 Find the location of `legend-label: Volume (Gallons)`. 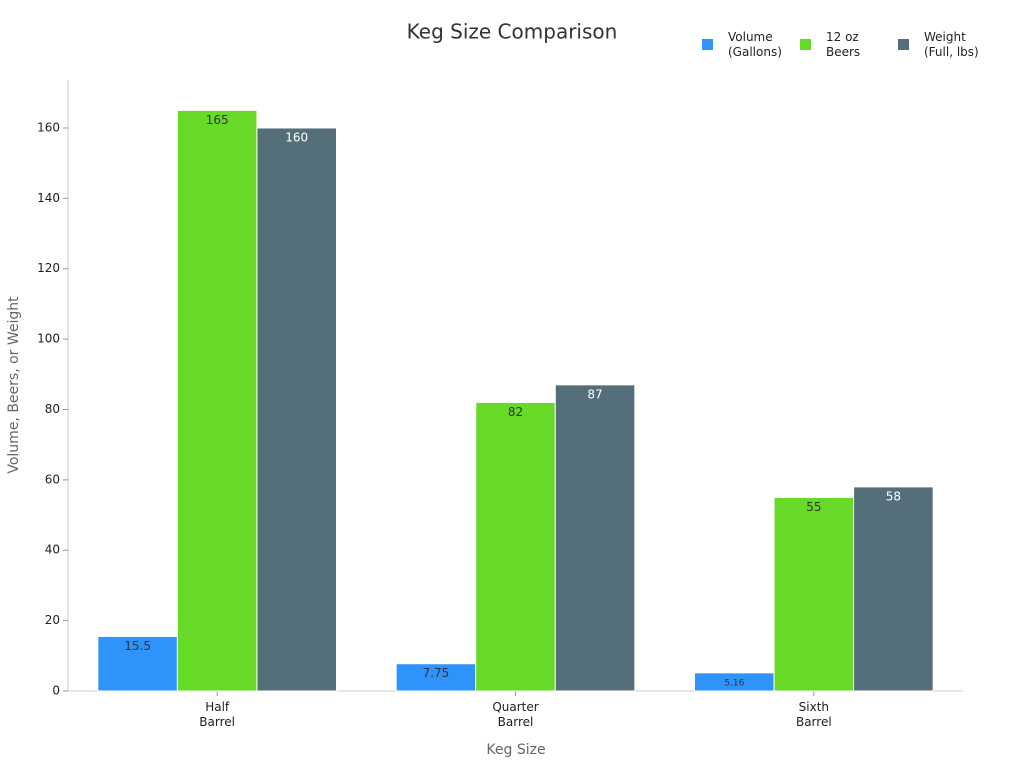

legend-label: Volume (Gallons) is located at coordinates (755, 44).